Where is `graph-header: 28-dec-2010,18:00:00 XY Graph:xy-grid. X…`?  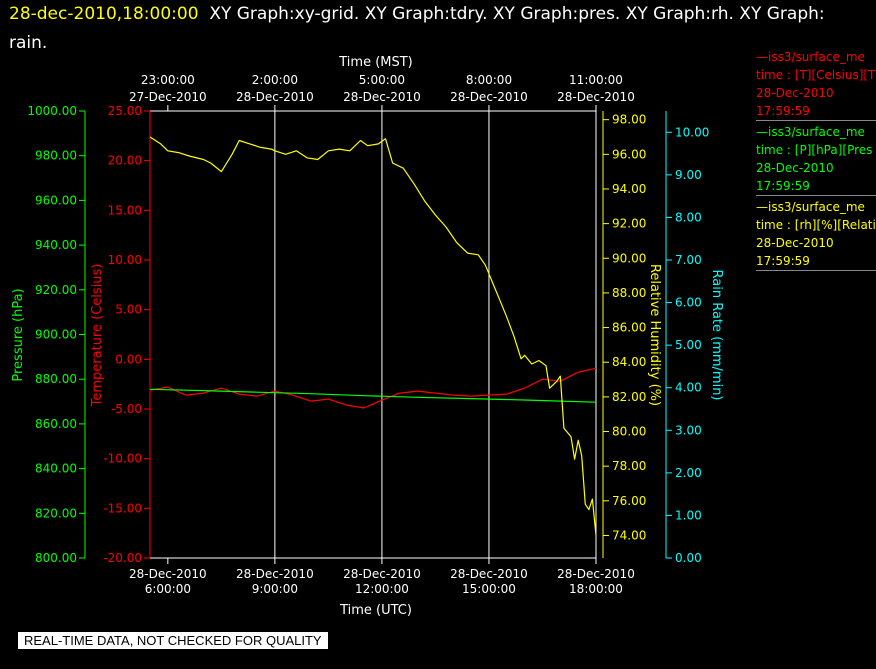 graph-header: 28-dec-2010,18:00:00 XY Graph:xy-grid. X… is located at coordinates (430, 29).